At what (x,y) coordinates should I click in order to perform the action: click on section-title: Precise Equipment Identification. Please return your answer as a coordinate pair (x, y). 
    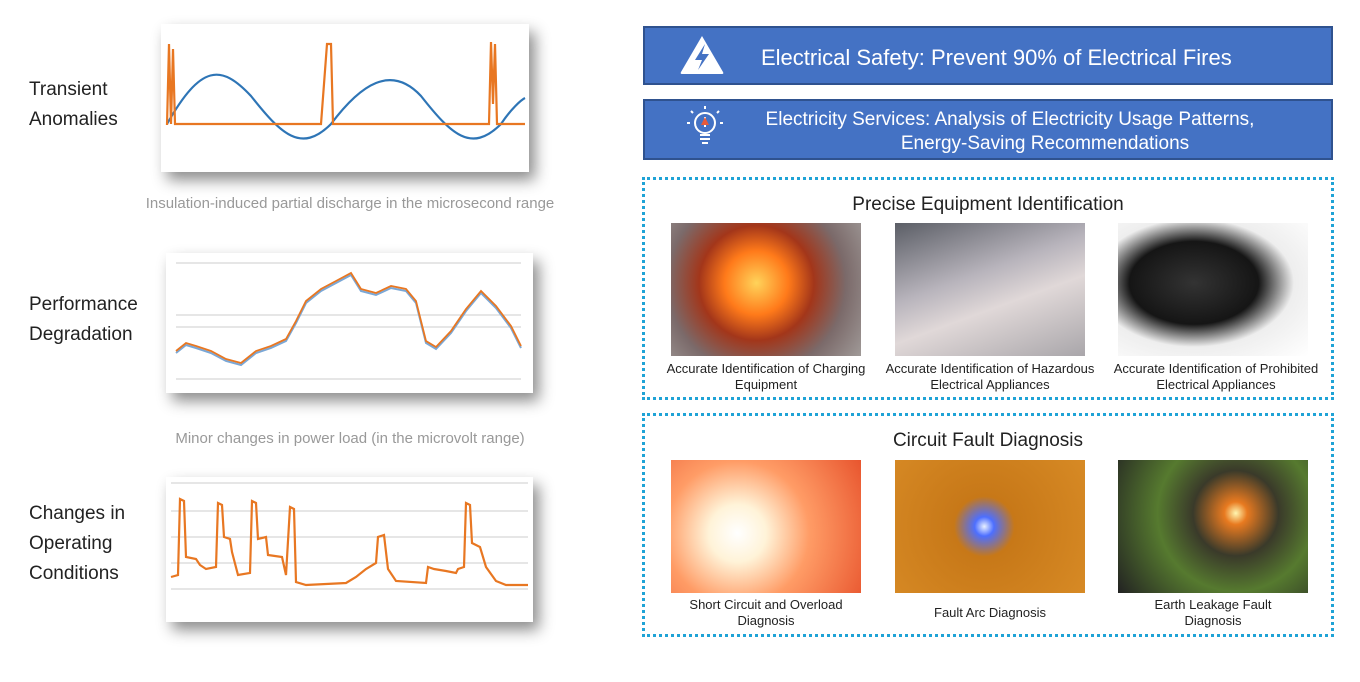
    Looking at the image, I should click on (988, 204).